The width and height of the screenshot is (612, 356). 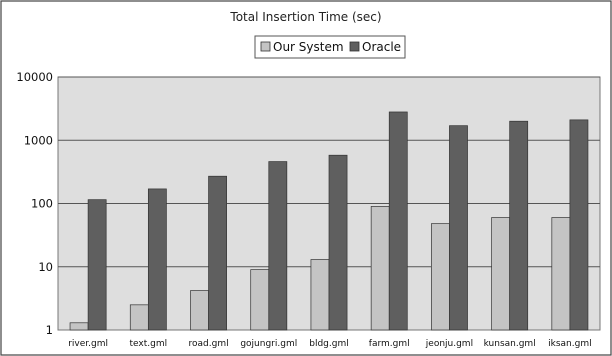 I want to click on y-tick-label: 100, so click(x=42, y=204).